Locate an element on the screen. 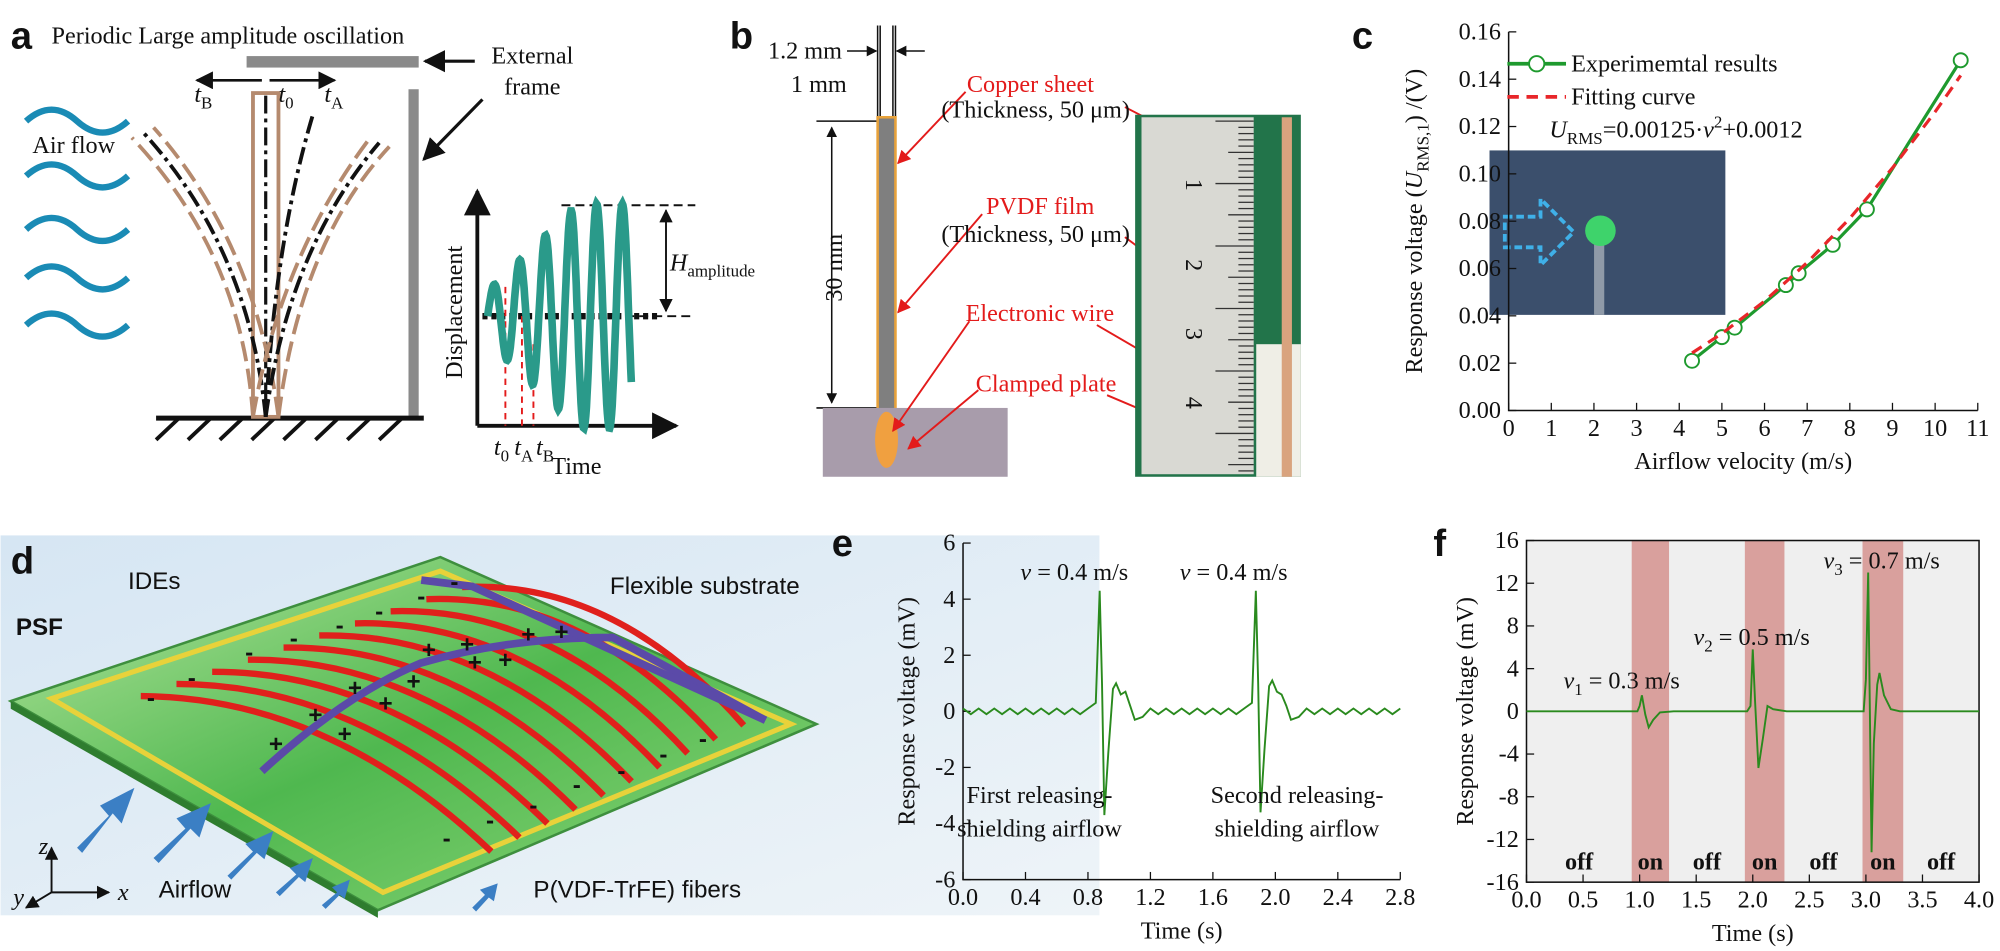 This screenshot has height=951, width=2000. x-tick-label: 7 is located at coordinates (1807, 428).